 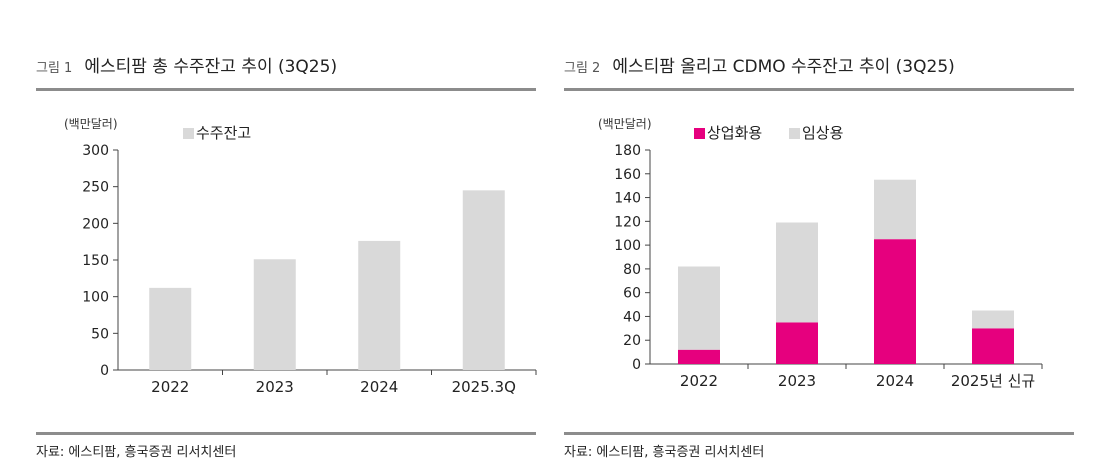 What do you see at coordinates (993, 381) in the screenshot?
I see `chart2-x-tick-label: 2025년 신규` at bounding box center [993, 381].